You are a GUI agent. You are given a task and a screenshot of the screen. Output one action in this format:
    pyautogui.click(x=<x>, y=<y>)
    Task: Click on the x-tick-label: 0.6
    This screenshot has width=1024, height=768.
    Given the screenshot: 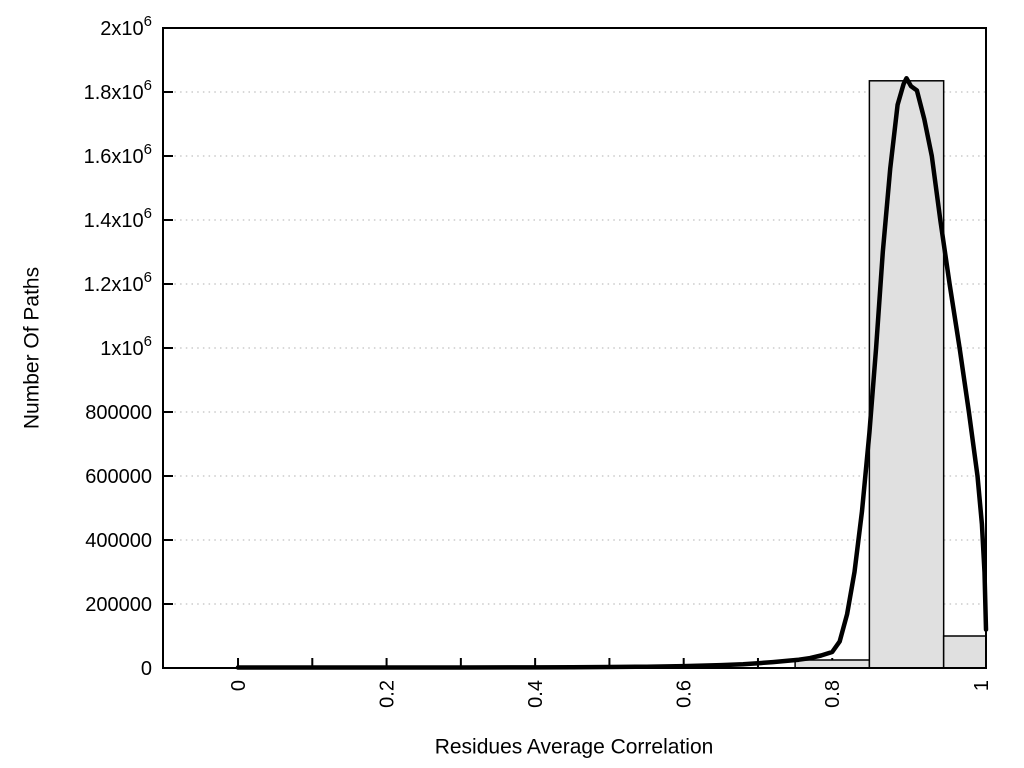 What is the action you would take?
    pyautogui.click(x=685, y=694)
    